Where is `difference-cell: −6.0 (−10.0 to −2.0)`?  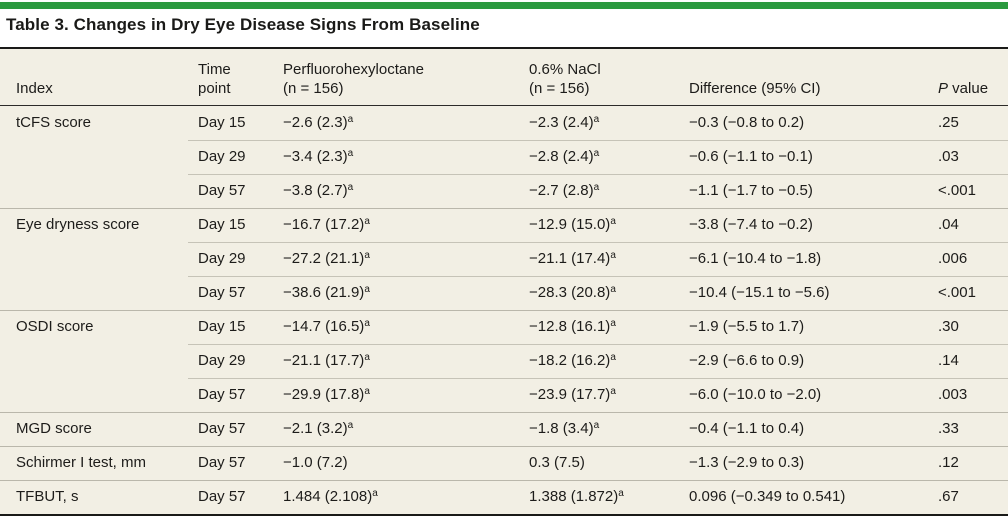
difference-cell: −6.0 (−10.0 to −2.0) is located at coordinates (755, 394).